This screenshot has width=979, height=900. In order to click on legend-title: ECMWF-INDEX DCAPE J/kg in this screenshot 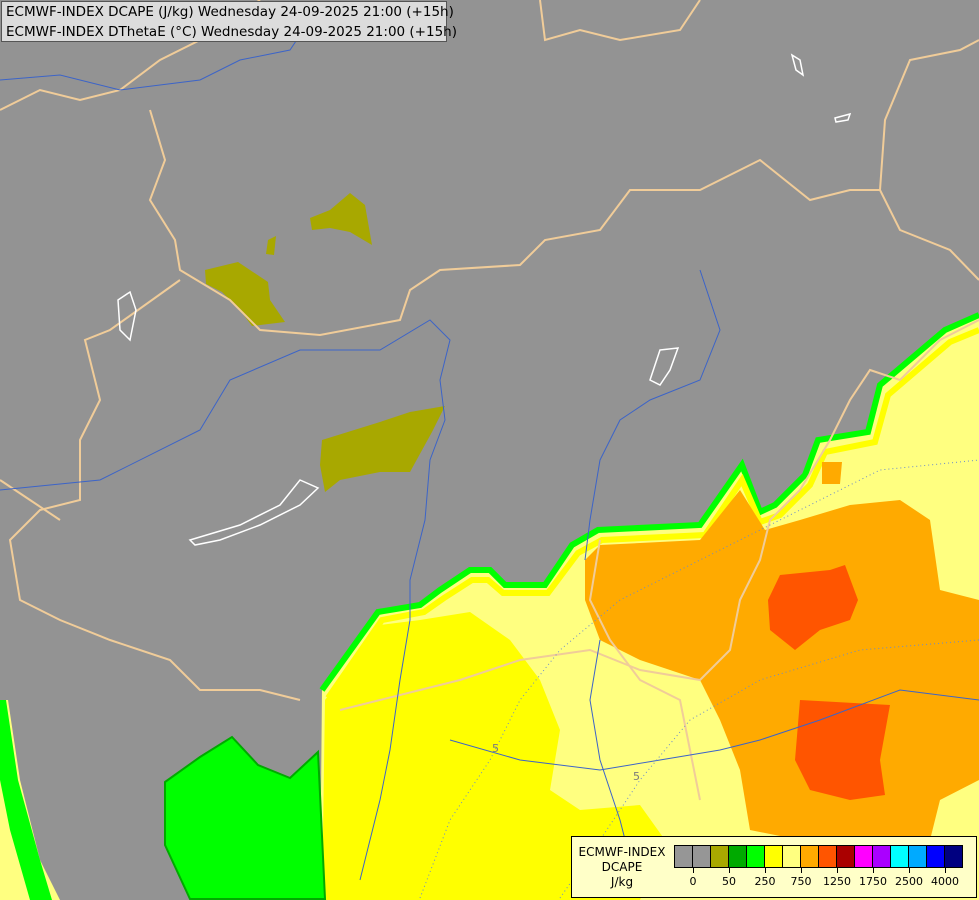, I will do `click(622, 867)`.